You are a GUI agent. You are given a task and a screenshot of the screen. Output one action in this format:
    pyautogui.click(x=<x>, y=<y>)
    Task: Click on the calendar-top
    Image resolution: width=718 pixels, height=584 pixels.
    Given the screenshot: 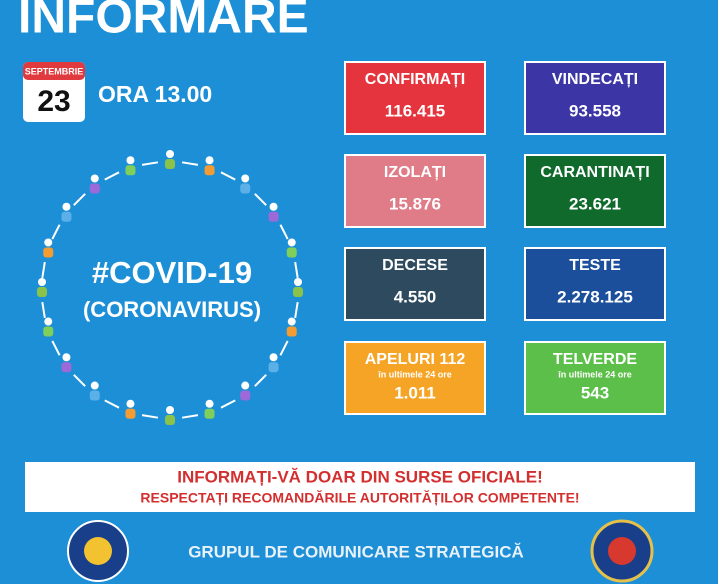 What is the action you would take?
    pyautogui.click(x=54, y=71)
    